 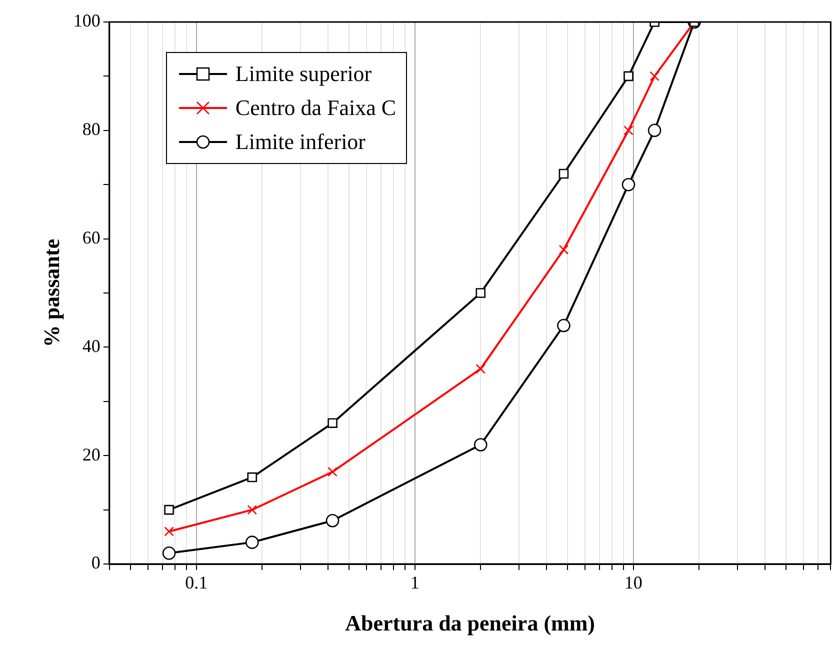 I want to click on legend-label: Limite superior, so click(x=303, y=74).